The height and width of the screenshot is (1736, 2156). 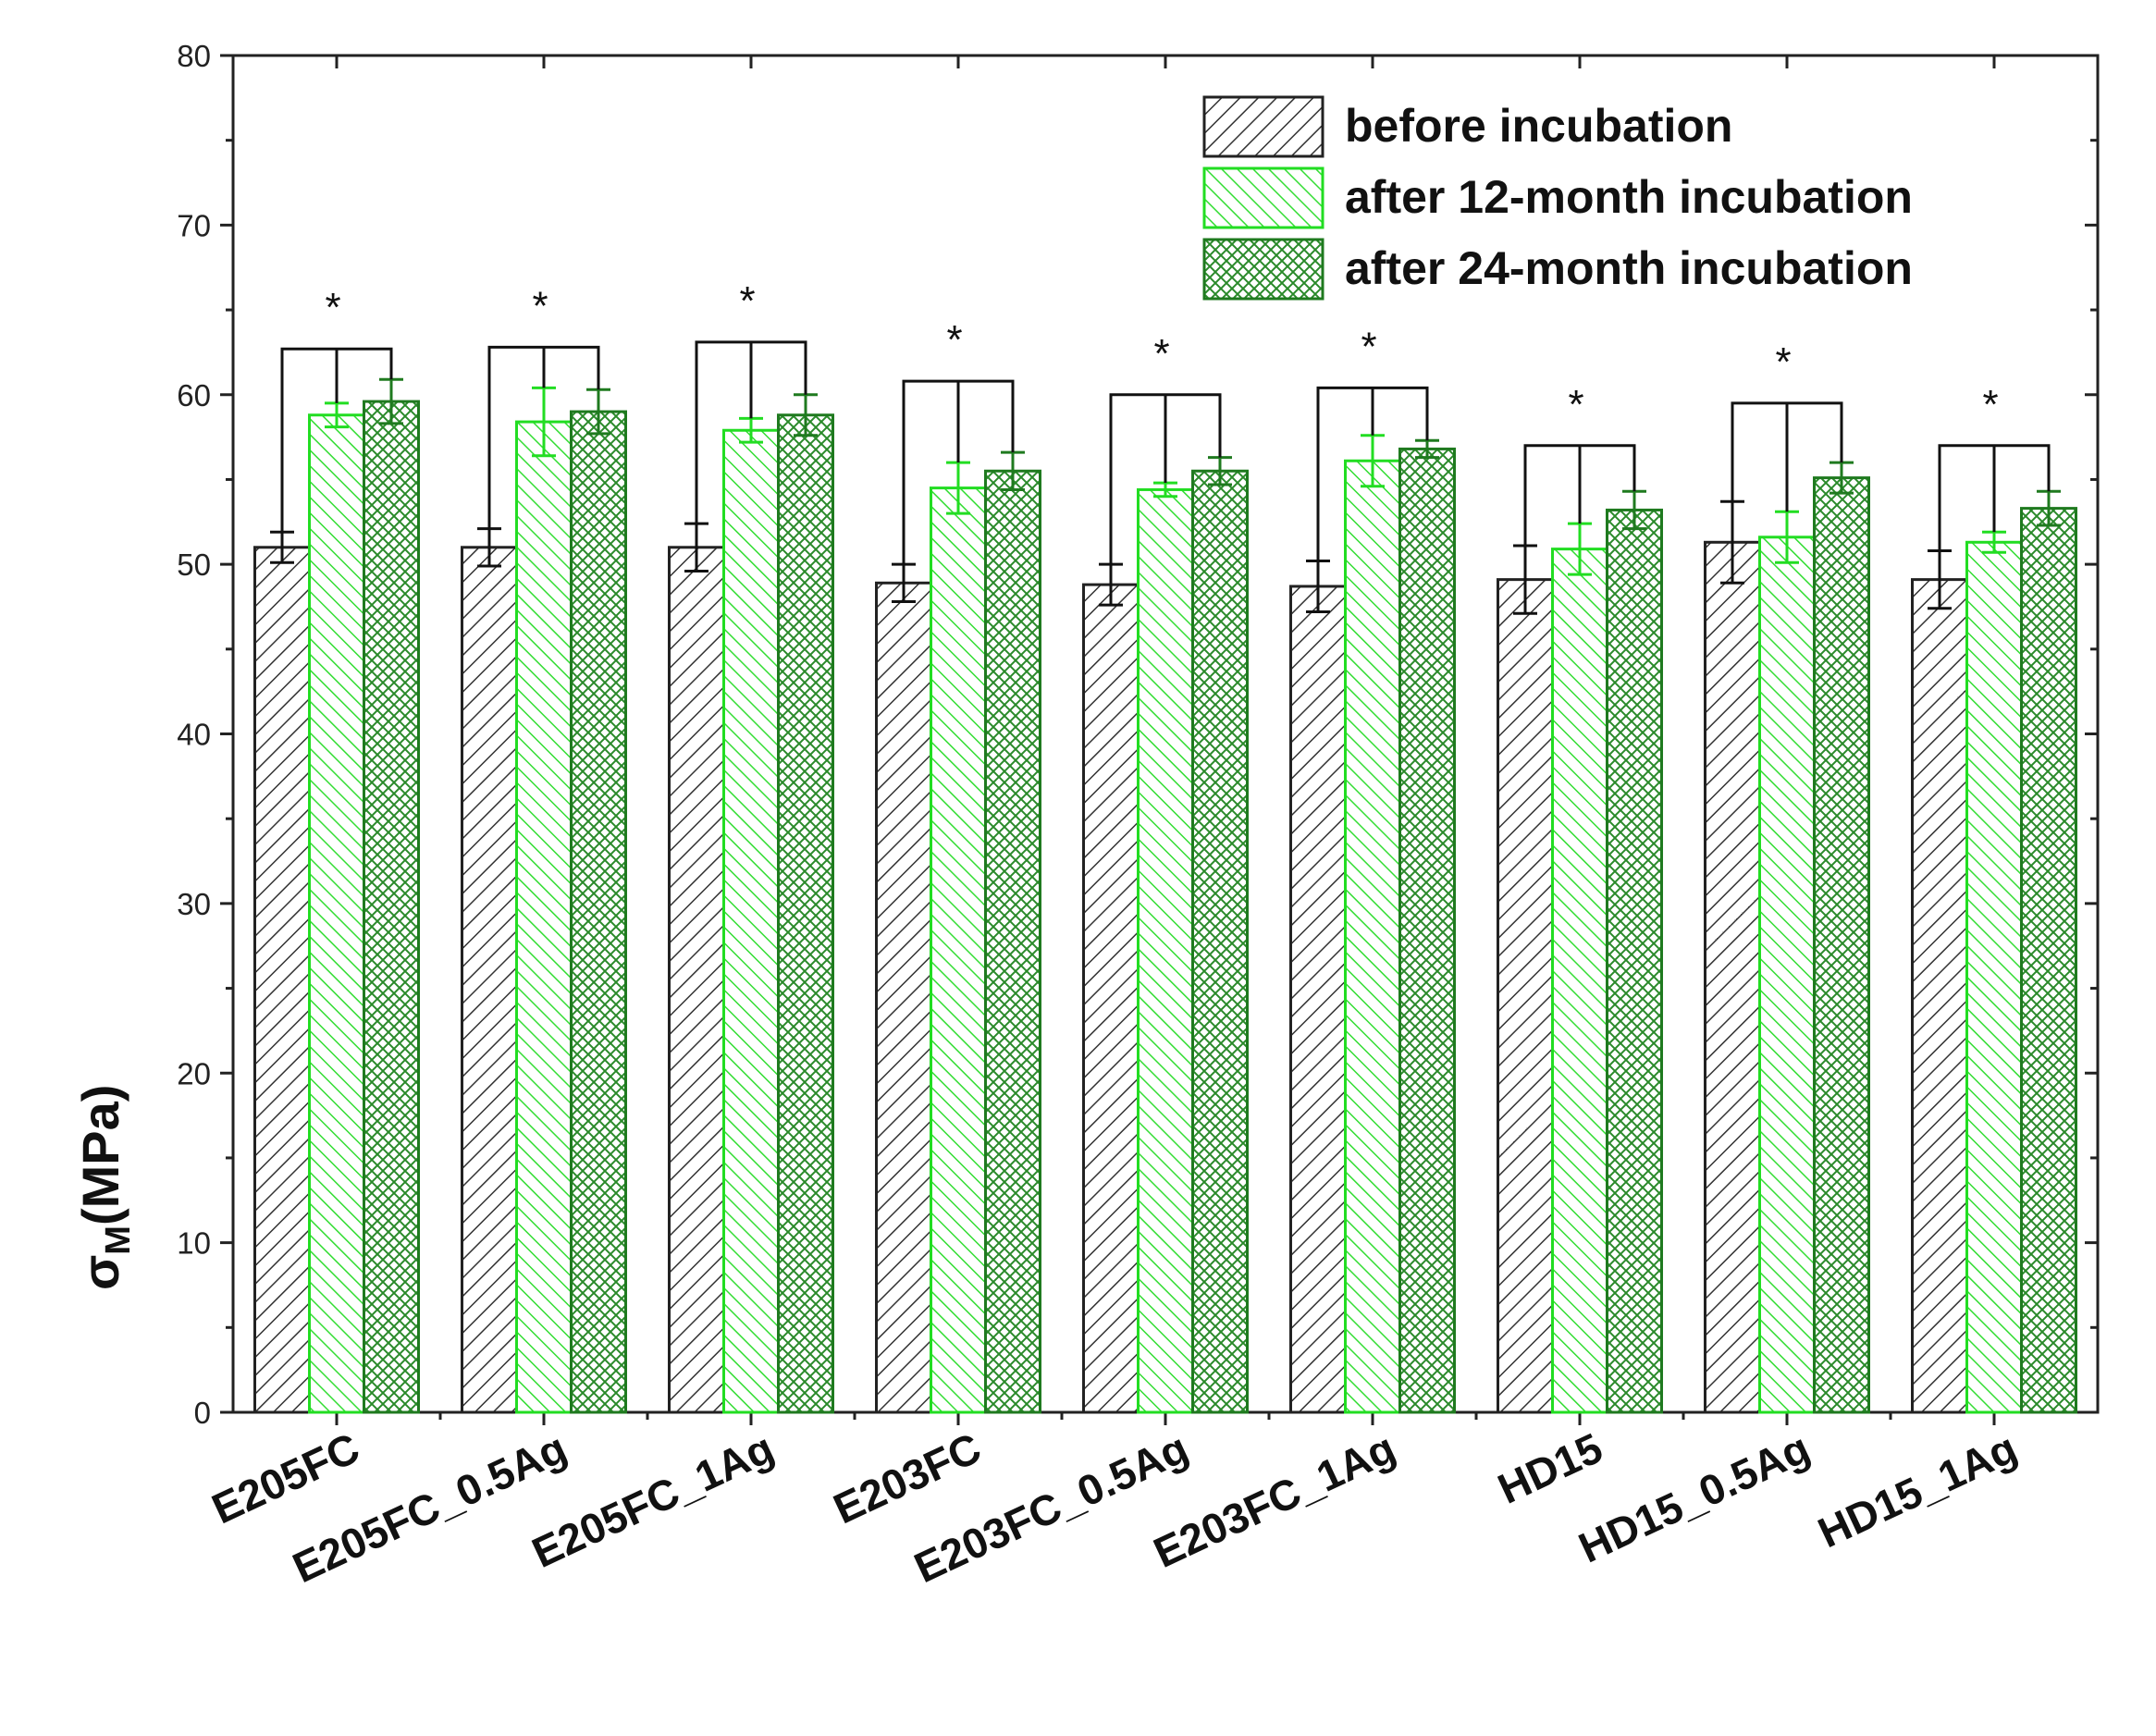 What do you see at coordinates (1539, 126) in the screenshot?
I see `legend-label: before incubation` at bounding box center [1539, 126].